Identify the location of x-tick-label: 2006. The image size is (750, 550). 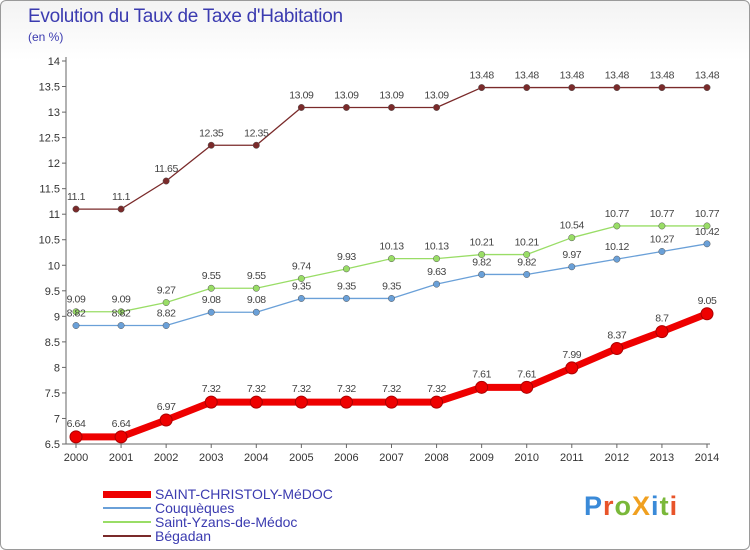
(346, 458).